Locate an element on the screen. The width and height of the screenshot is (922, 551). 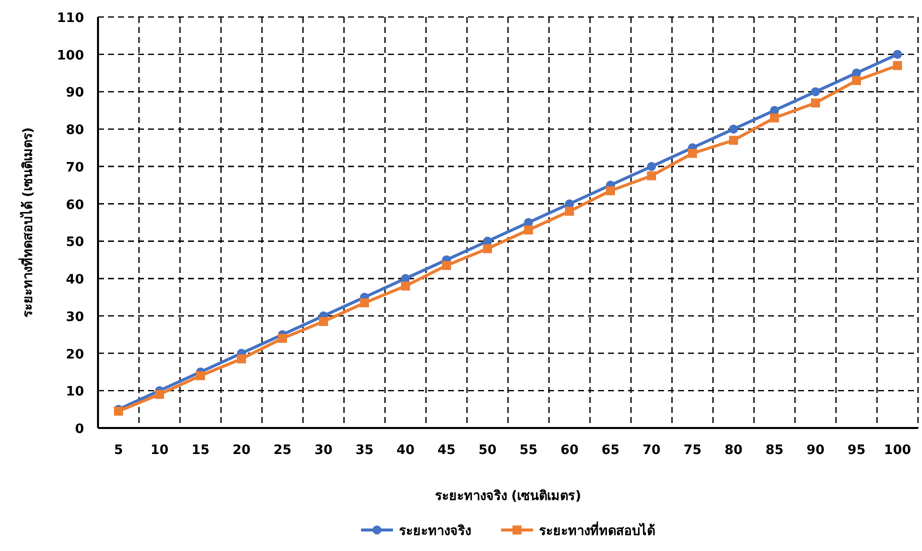
x-tick-label: 10 is located at coordinates (159, 450).